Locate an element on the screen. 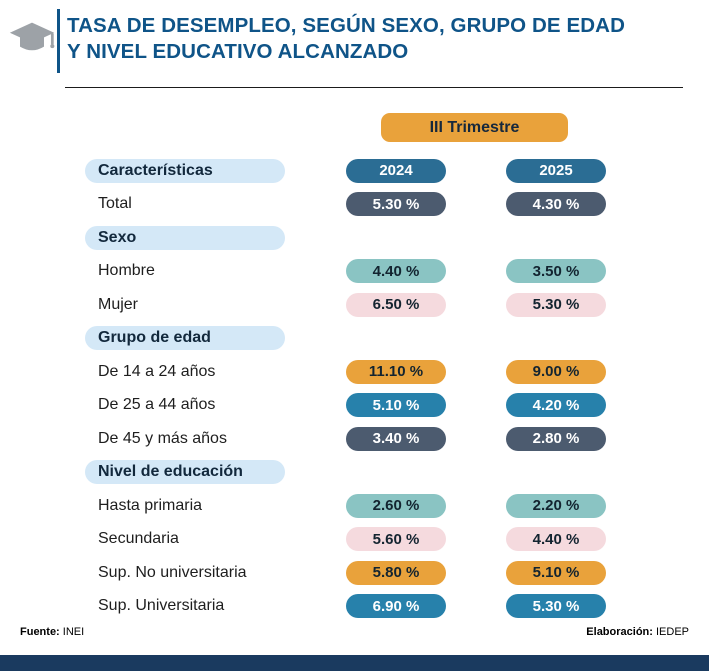  value-cell-2025: 4.20 % is located at coordinates (556, 405).